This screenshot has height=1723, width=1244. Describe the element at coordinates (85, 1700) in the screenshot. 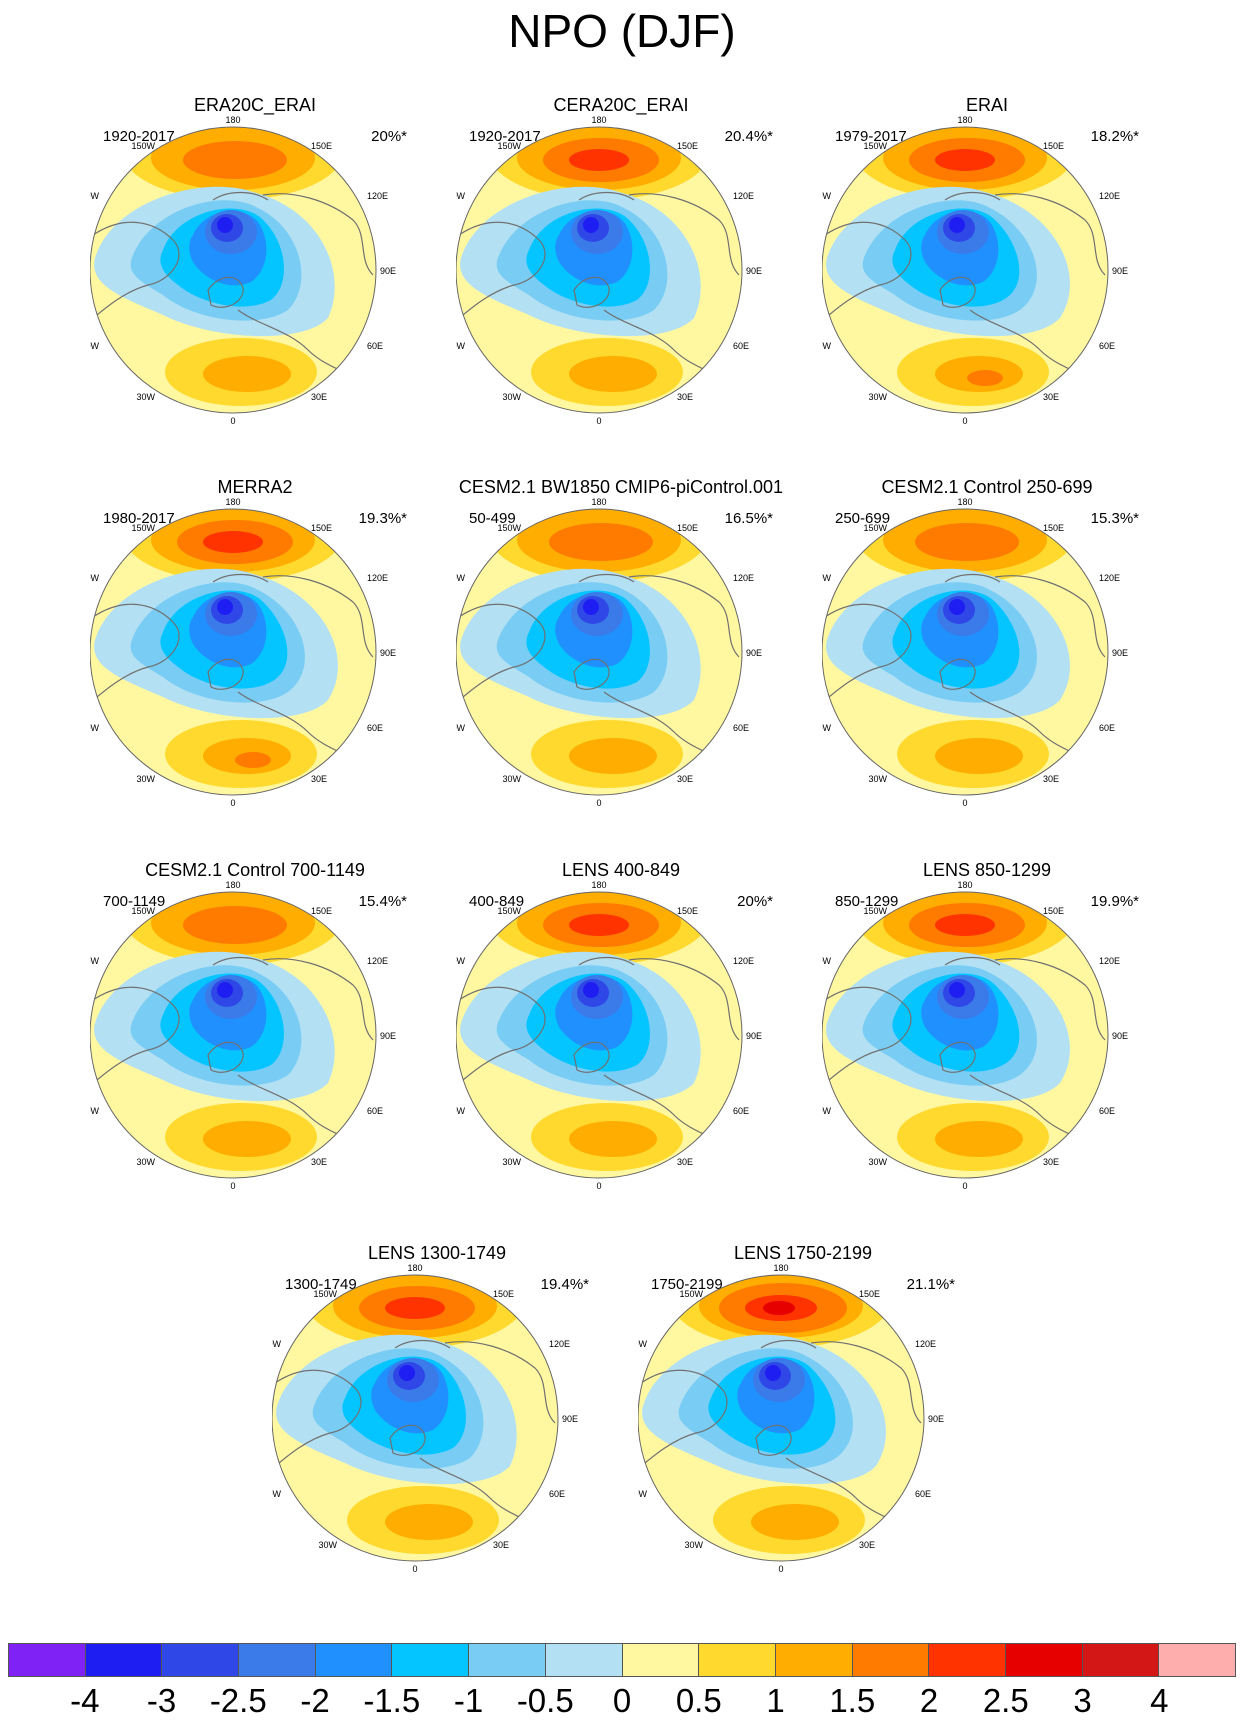

I see `colorbar-tick-label: -4` at that location.